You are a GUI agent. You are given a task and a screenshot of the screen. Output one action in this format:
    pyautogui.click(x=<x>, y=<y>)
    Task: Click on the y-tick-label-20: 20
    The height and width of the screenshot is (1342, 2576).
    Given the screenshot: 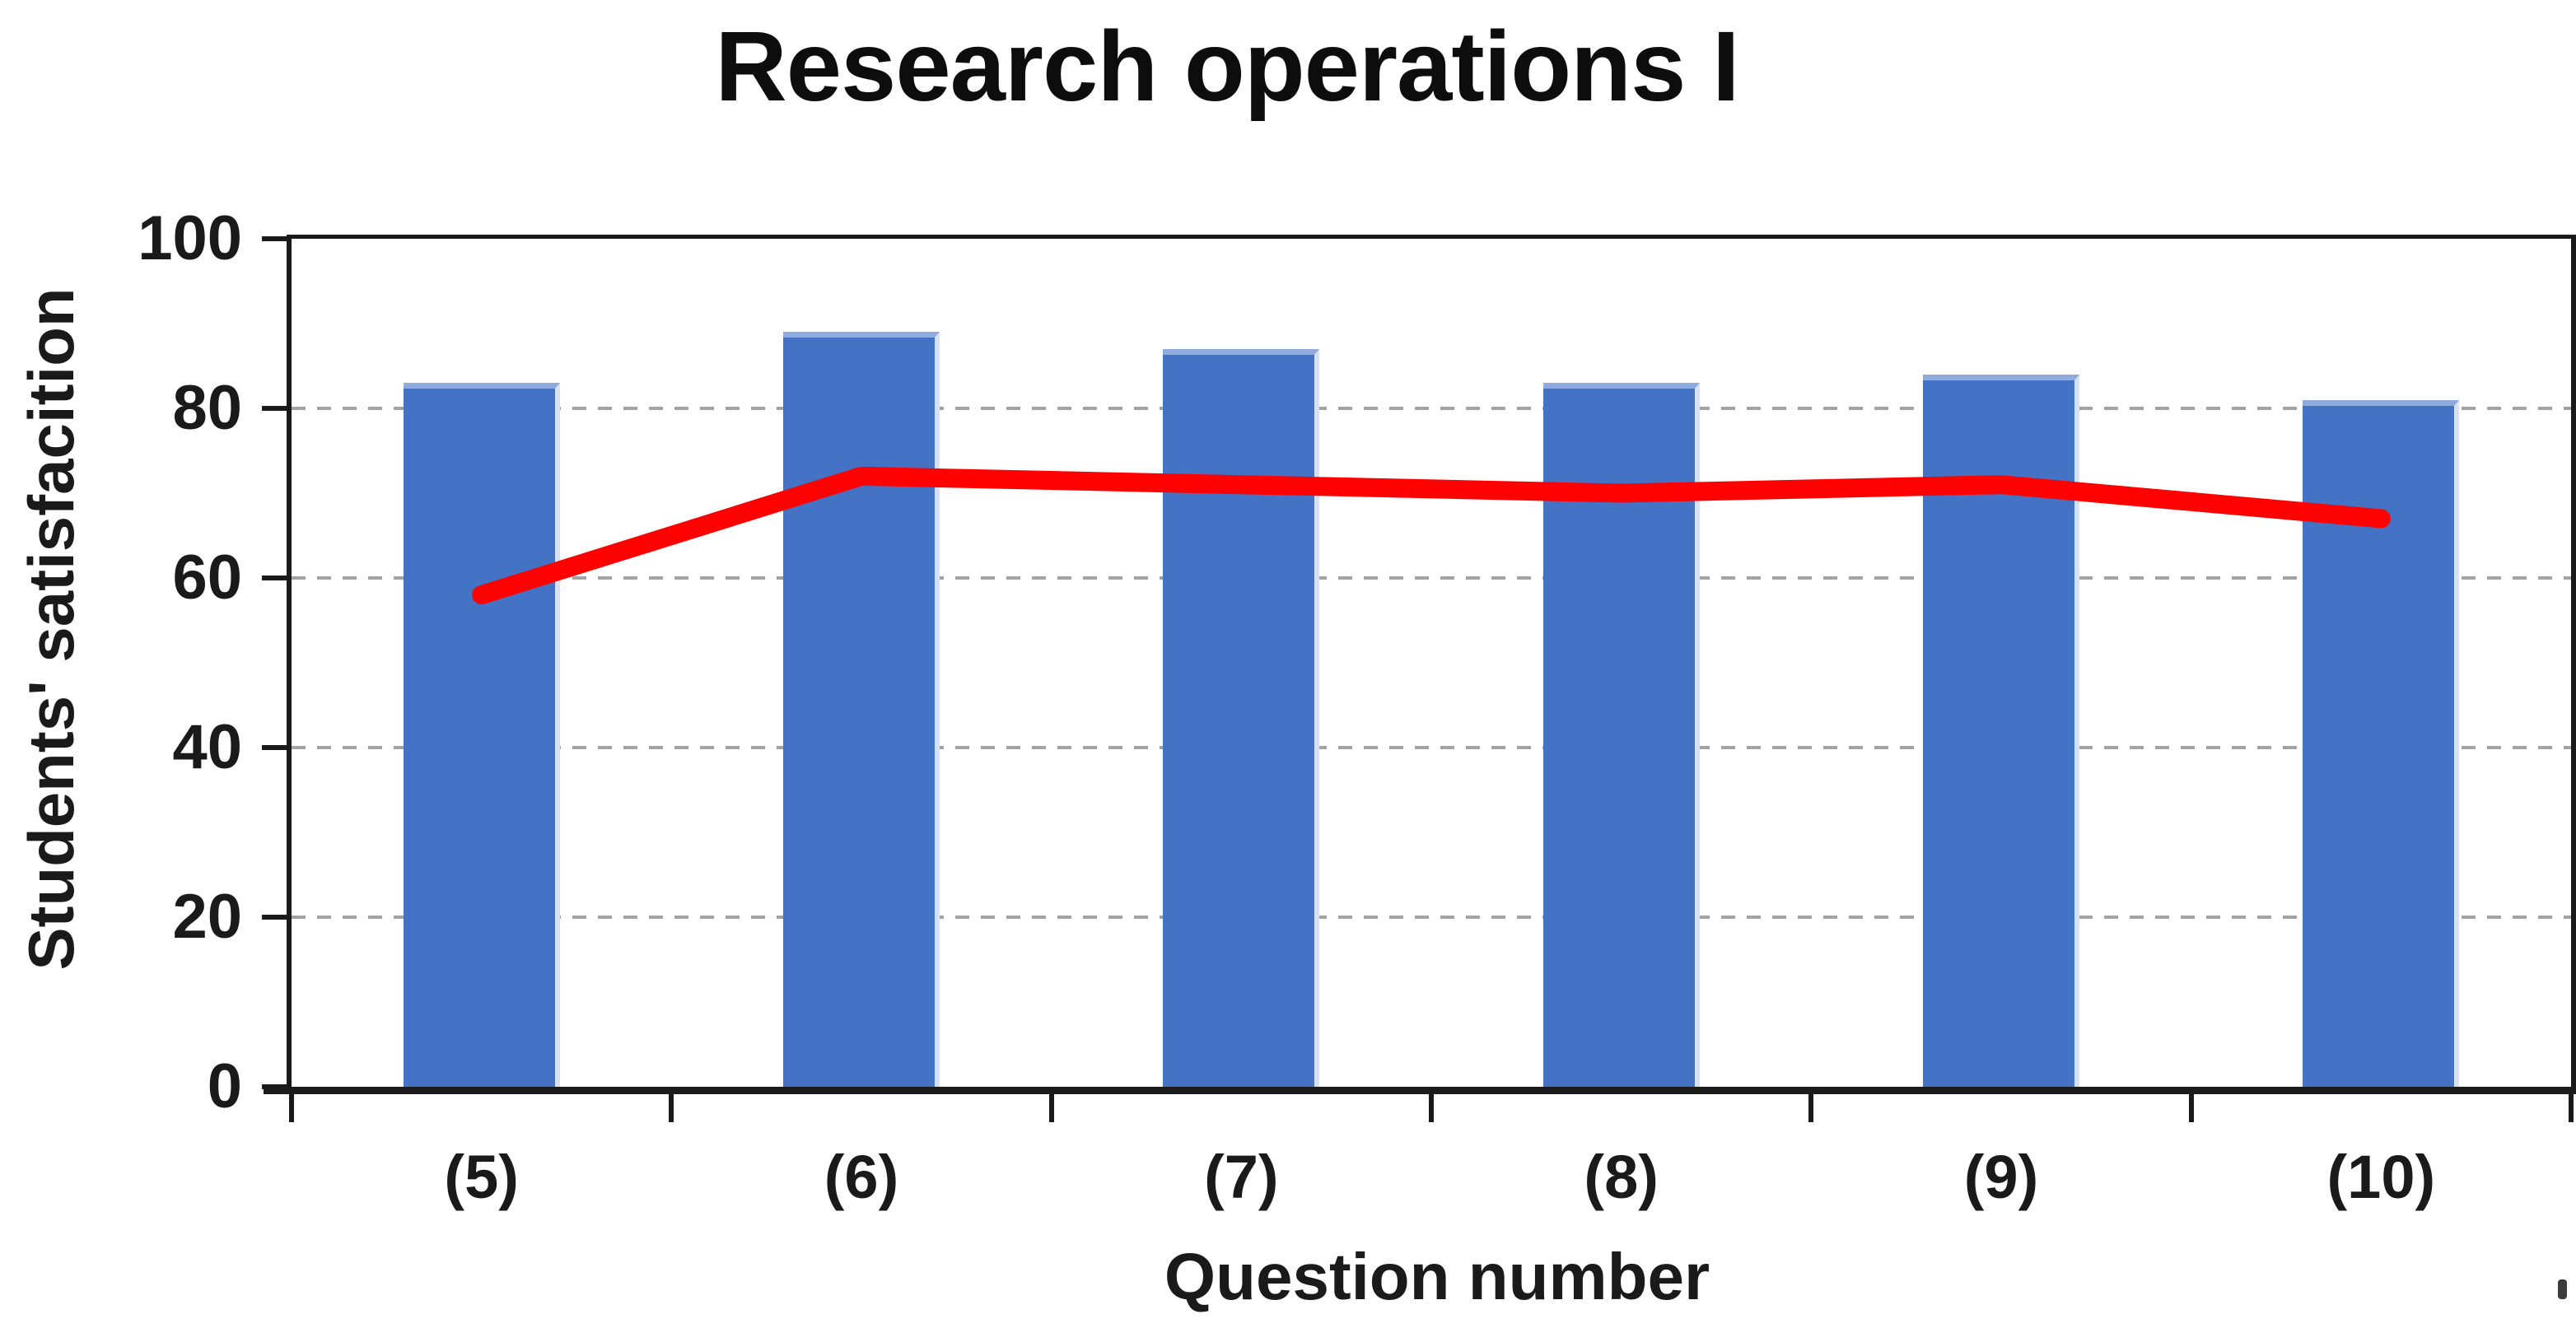 What is the action you would take?
    pyautogui.click(x=207, y=917)
    